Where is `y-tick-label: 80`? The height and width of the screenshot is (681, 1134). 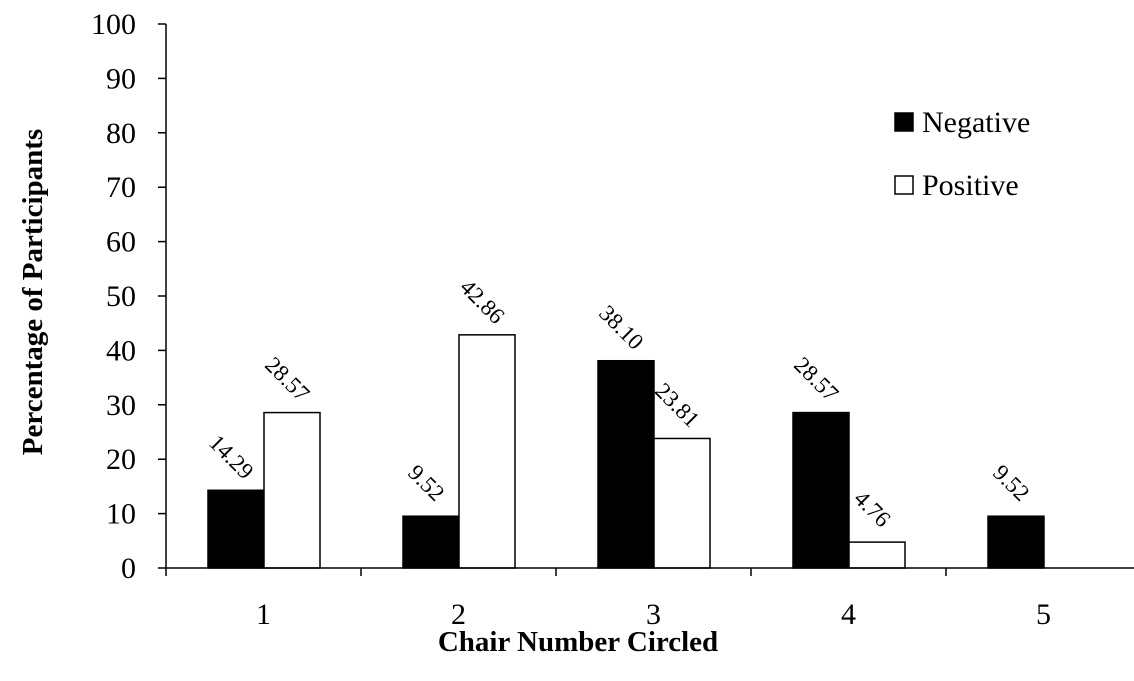 y-tick-label: 80 is located at coordinates (121, 133).